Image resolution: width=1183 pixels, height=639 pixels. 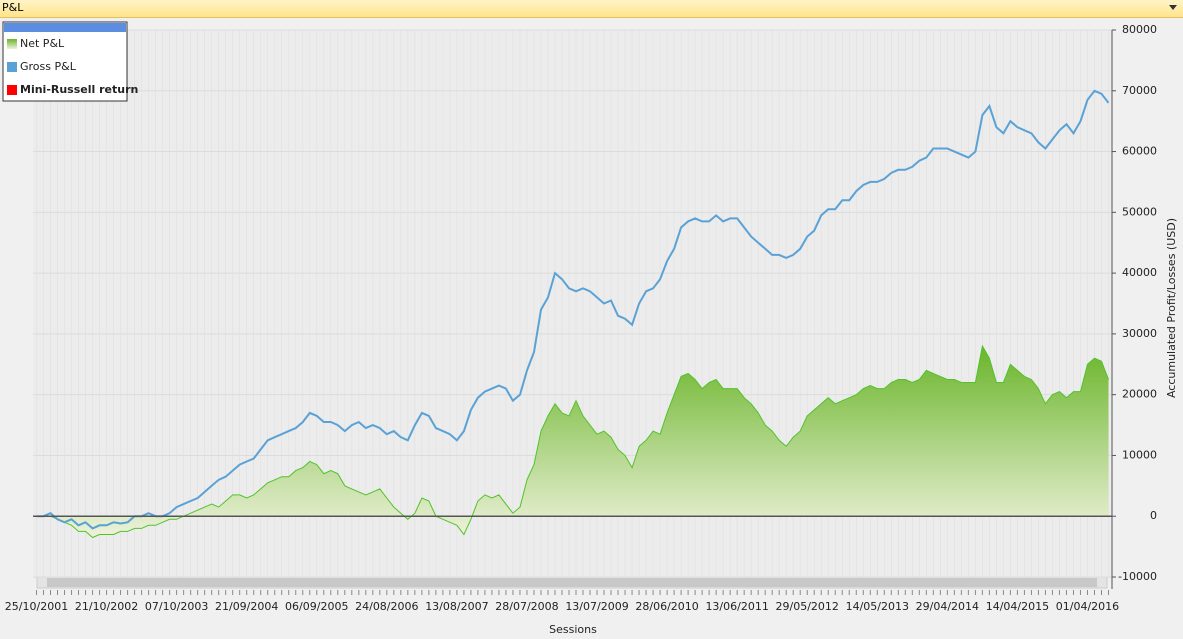 I want to click on y-tick-label: 0, so click(x=1153, y=515).